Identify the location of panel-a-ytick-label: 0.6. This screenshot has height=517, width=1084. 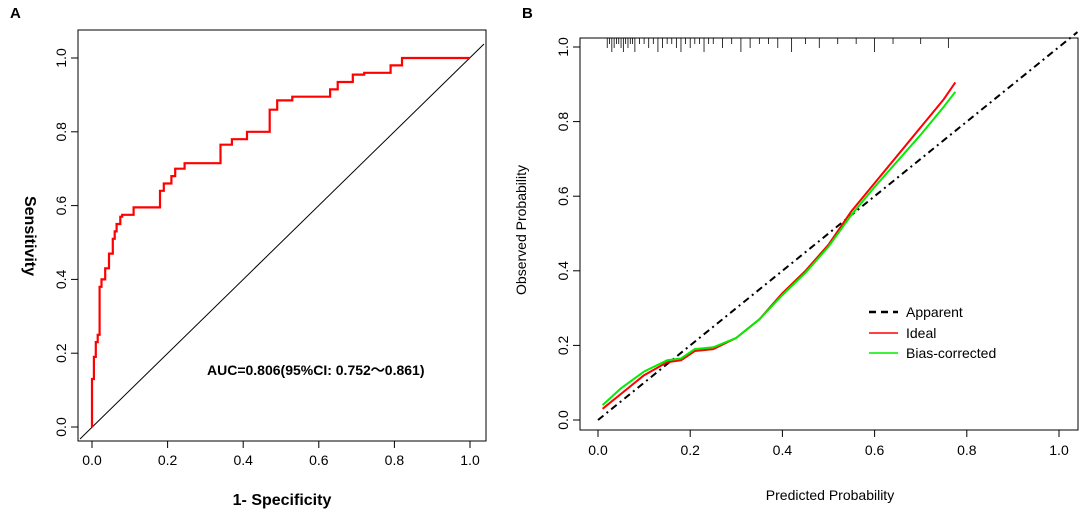
(61, 206).